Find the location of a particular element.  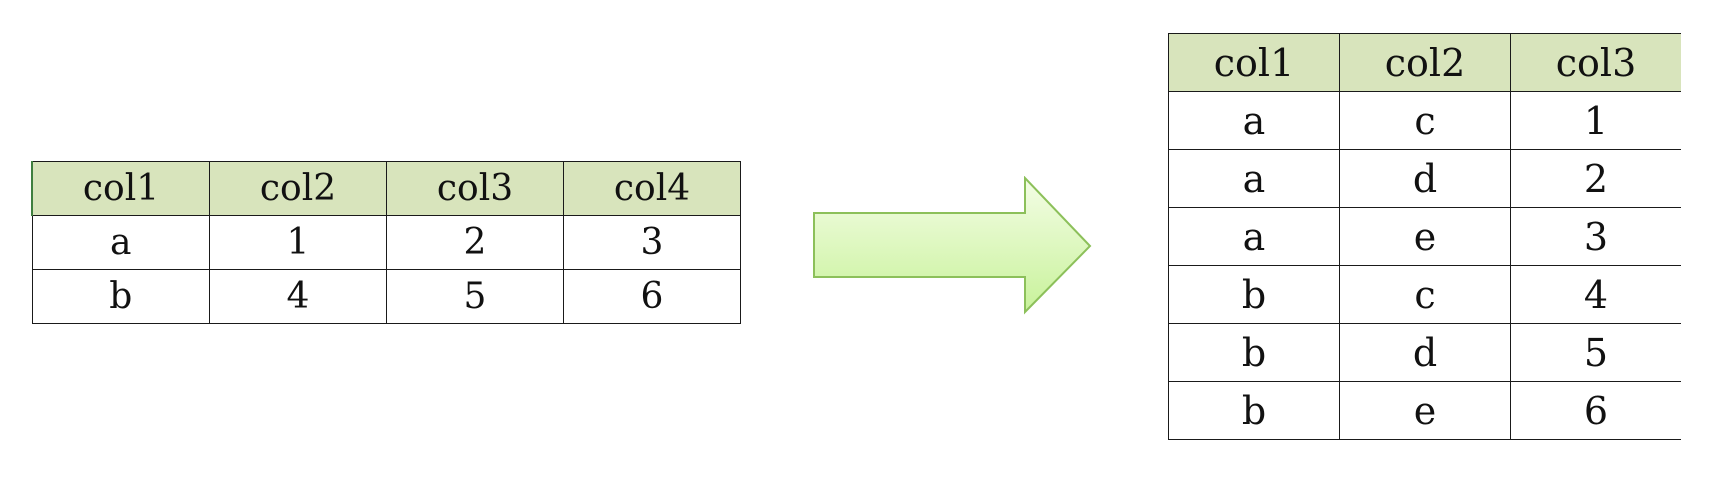

table-row: b 4 5 6 is located at coordinates (386, 296).